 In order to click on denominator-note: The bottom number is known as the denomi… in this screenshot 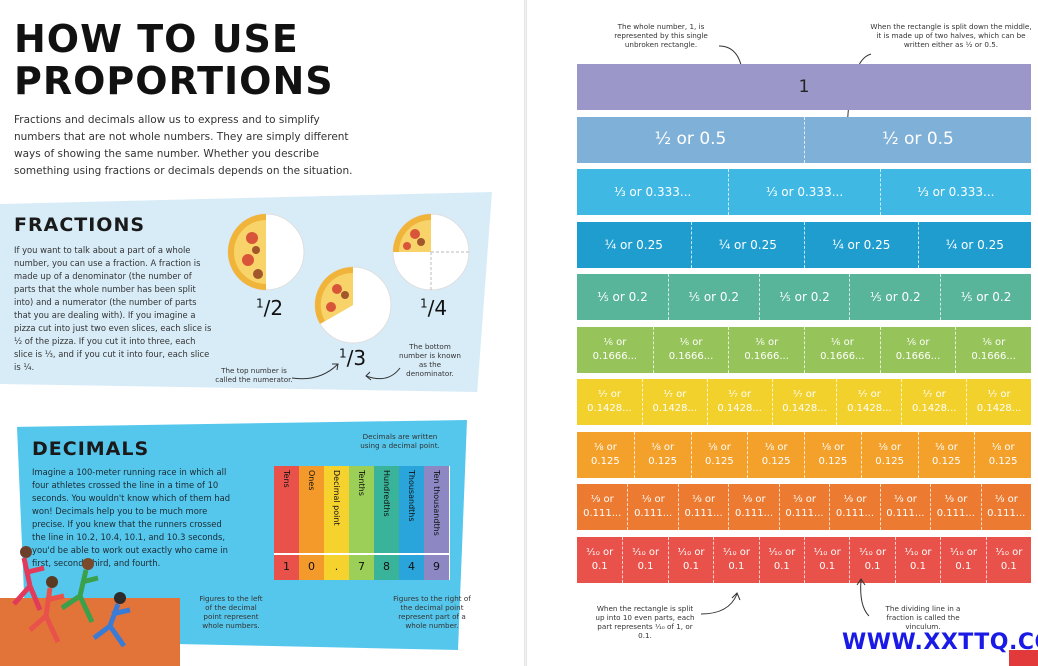, I will do `click(430, 360)`.